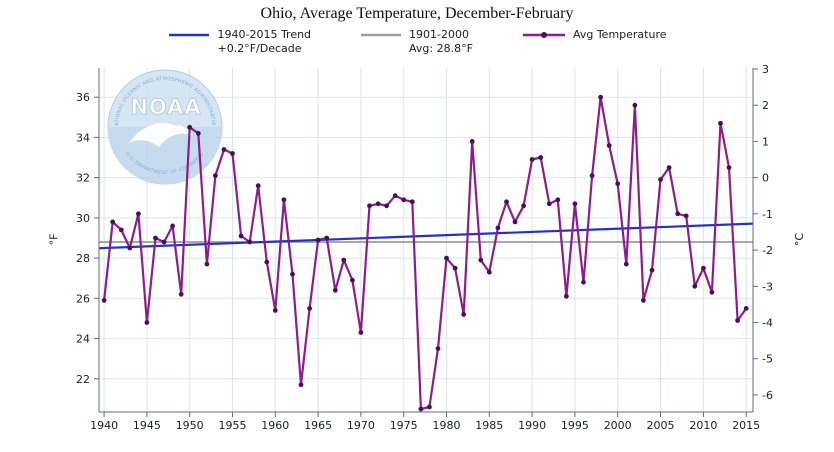 This screenshot has width=834, height=452. Describe the element at coordinates (746, 308) in the screenshot. I see `data-point-2015` at that location.